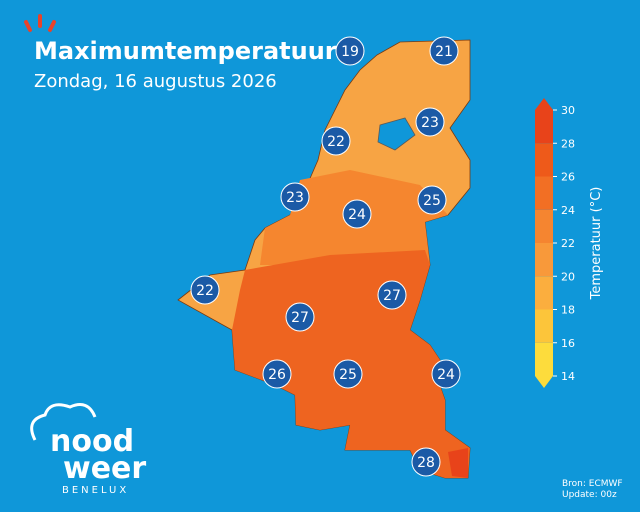  I want to click on title: Maximumtemperatuur, so click(185, 51).